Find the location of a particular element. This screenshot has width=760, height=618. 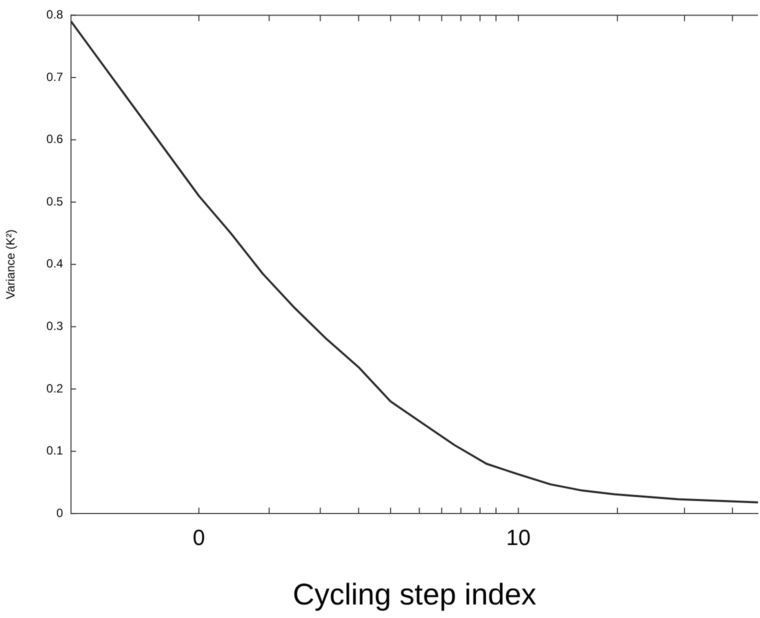

y-tick-label: 0.1 is located at coordinates (55, 451).